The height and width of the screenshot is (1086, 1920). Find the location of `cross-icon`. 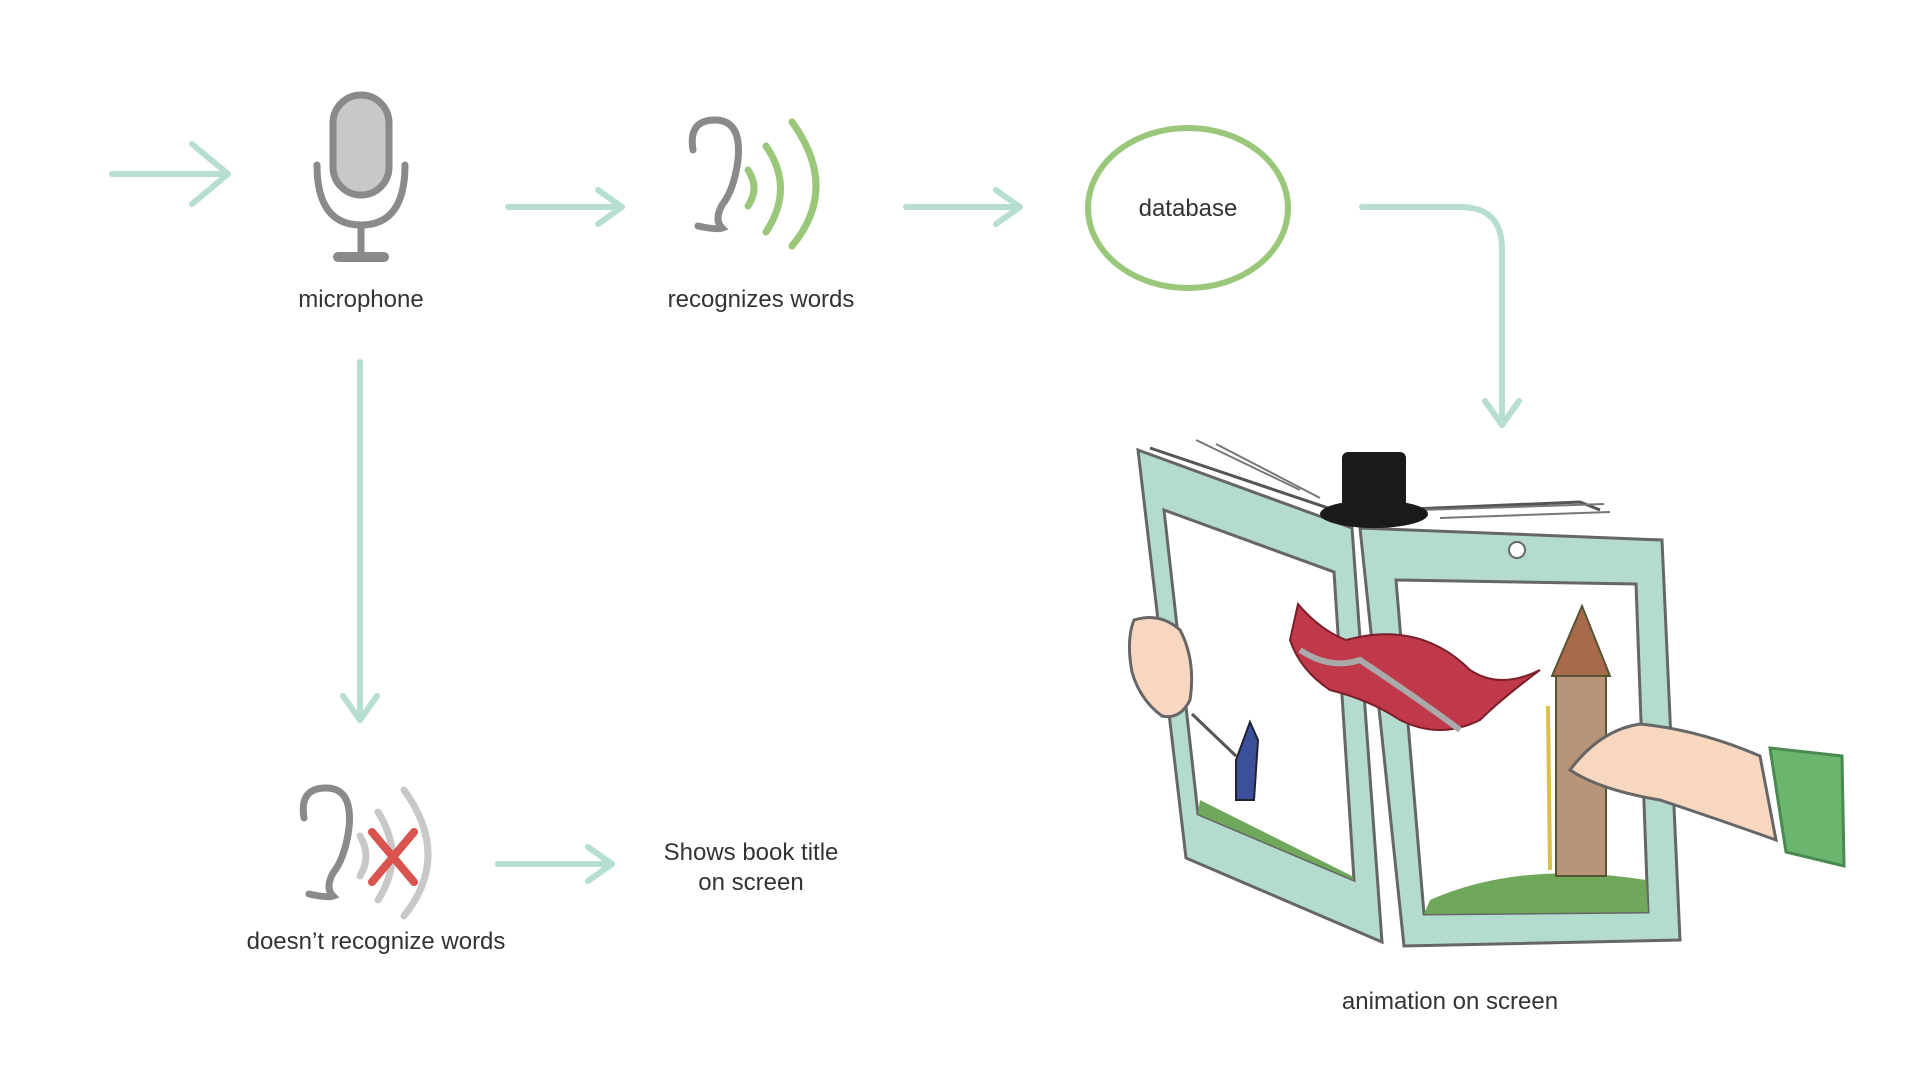

cross-icon is located at coordinates (393, 857).